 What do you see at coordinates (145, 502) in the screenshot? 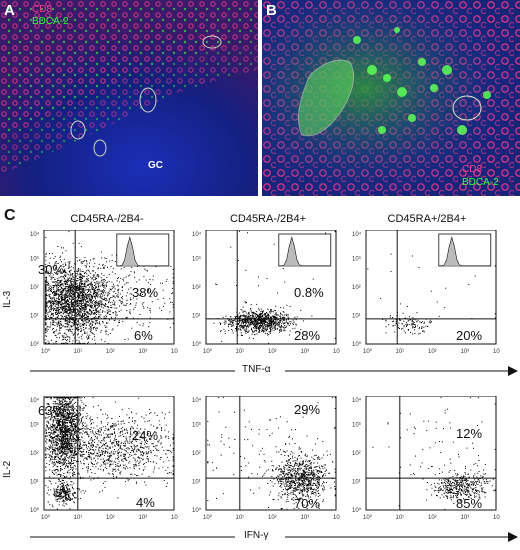
I see `row2-col1-lower-right-pct: 4%` at bounding box center [145, 502].